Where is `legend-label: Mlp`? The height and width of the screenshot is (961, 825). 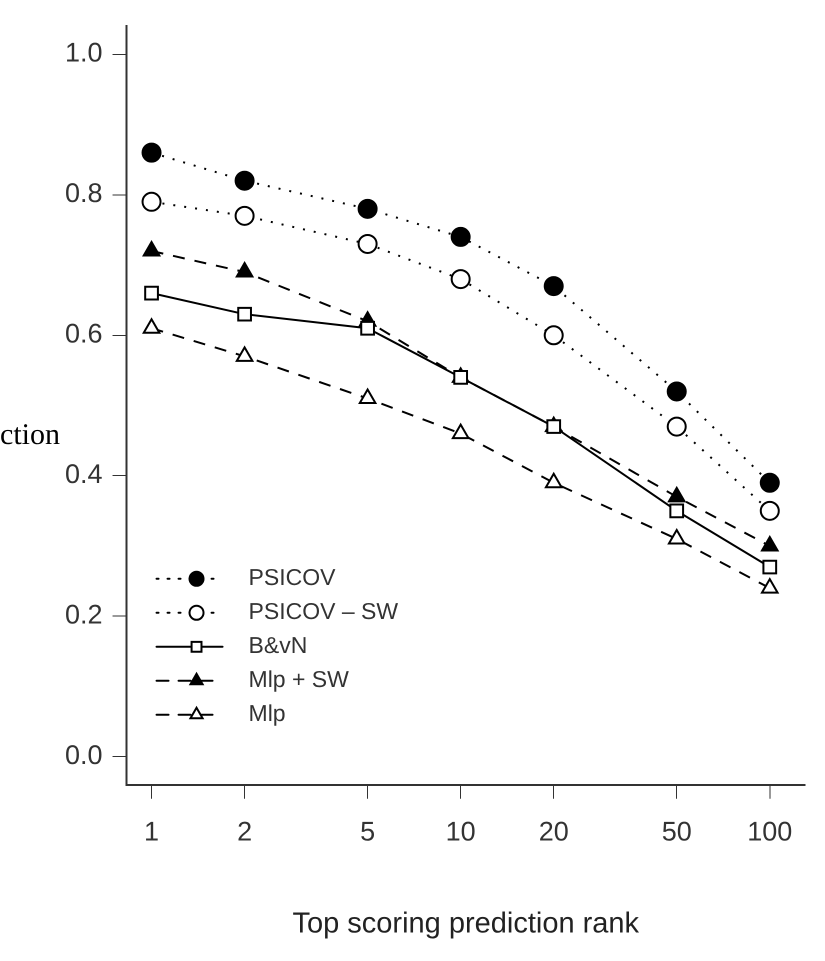
legend-label: Mlp is located at coordinates (267, 713).